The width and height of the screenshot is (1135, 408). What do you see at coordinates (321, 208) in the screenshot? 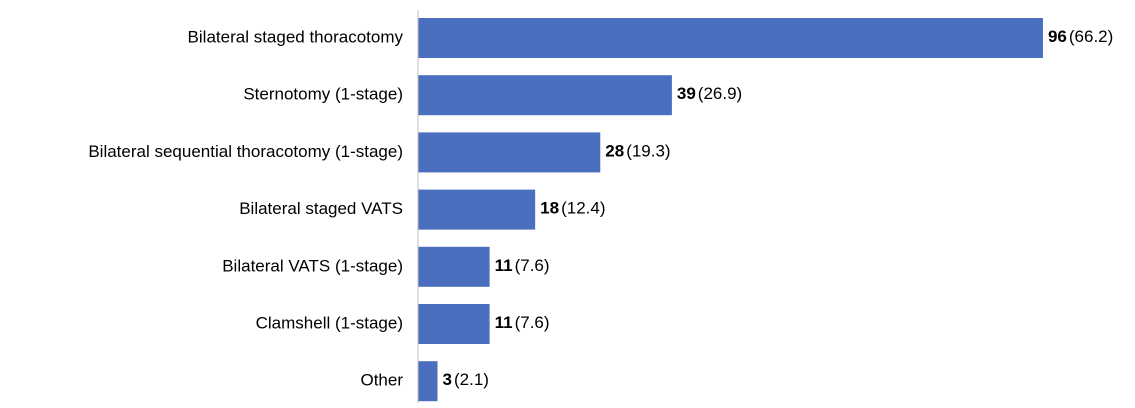
I see `category-label: Bilateral staged VATS` at bounding box center [321, 208].